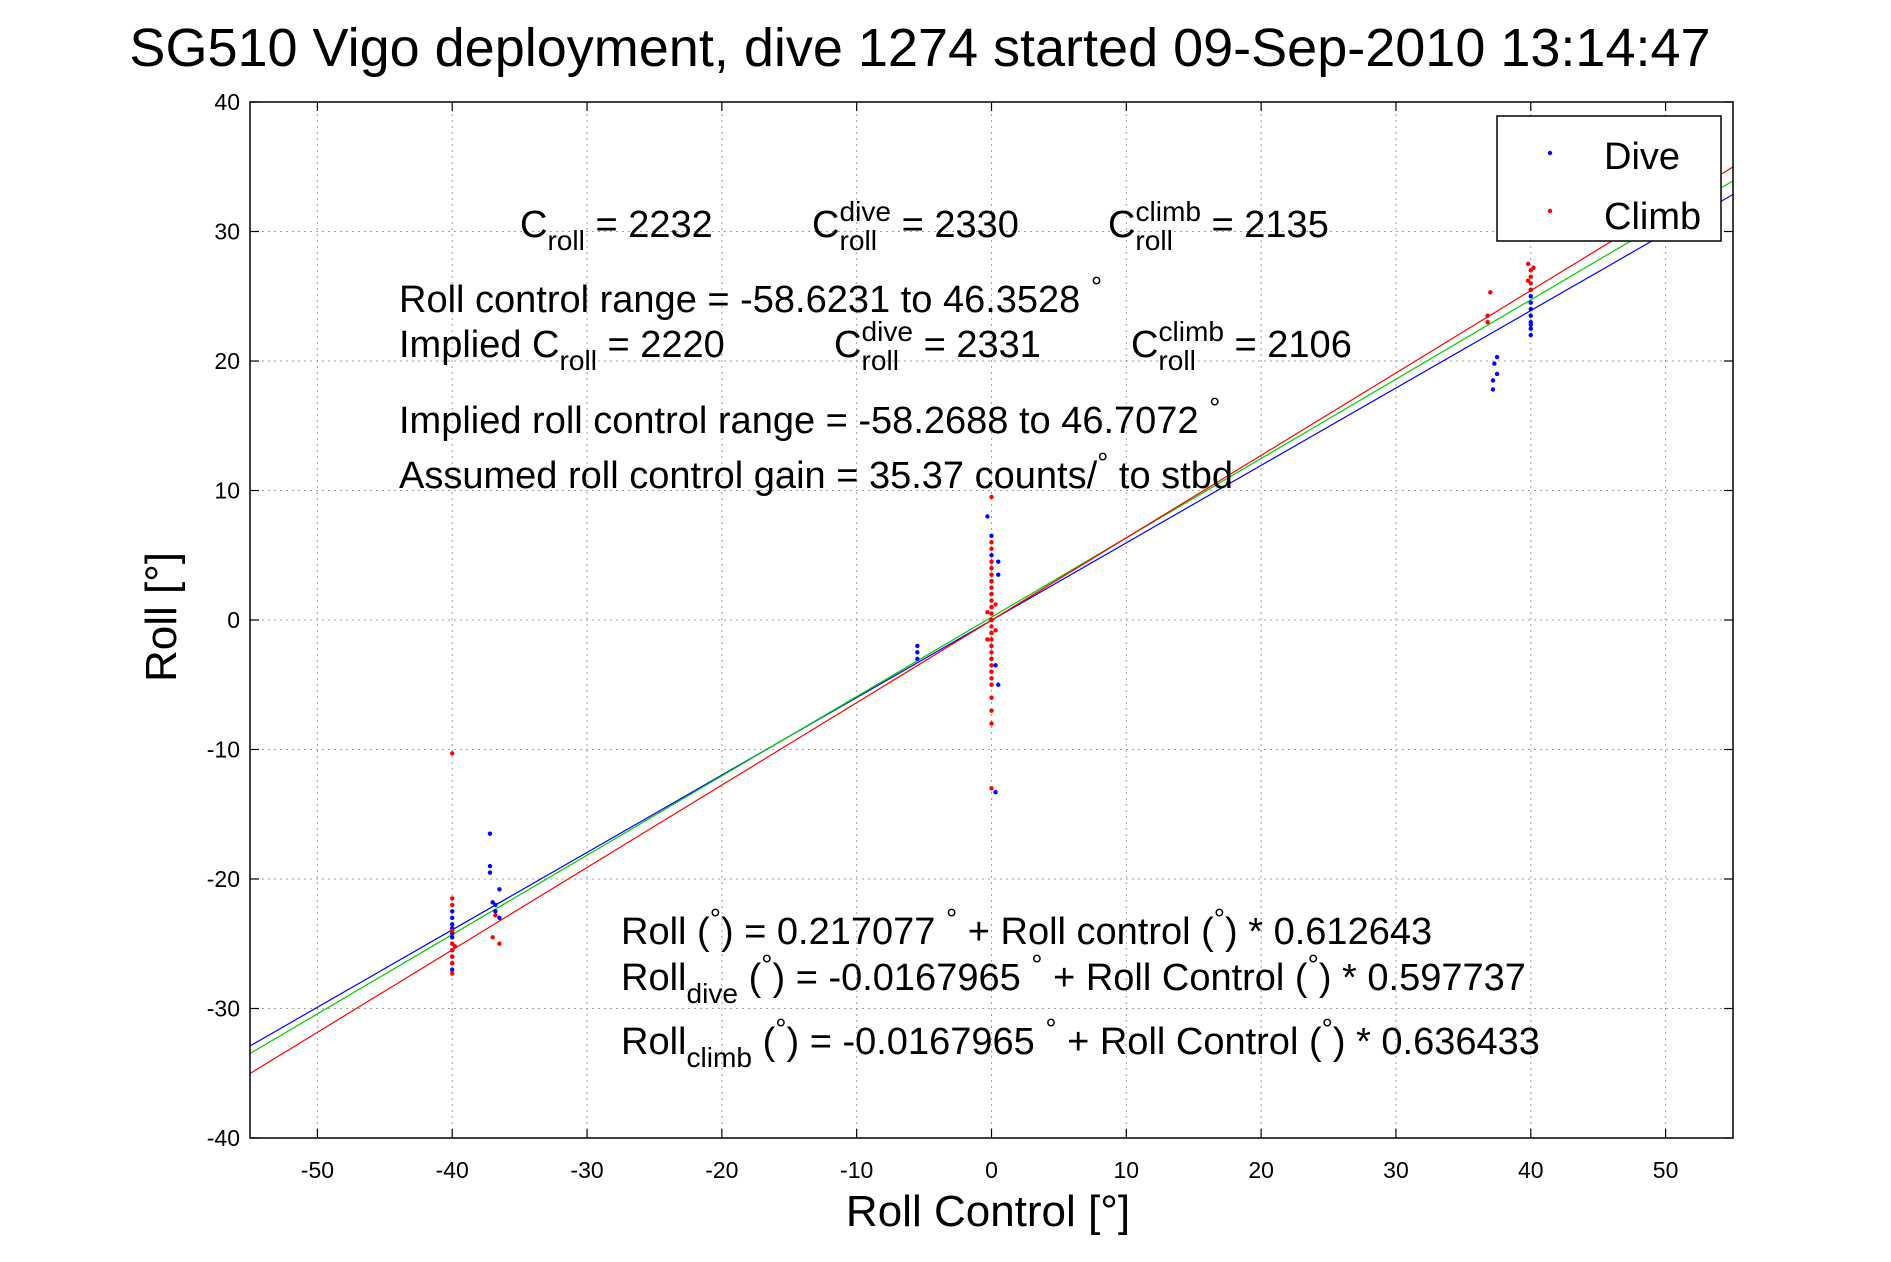 Image resolution: width=1891 pixels, height=1262 pixels. Describe the element at coordinates (1652, 217) in the screenshot. I see `legend-label-climb: Climb` at that location.